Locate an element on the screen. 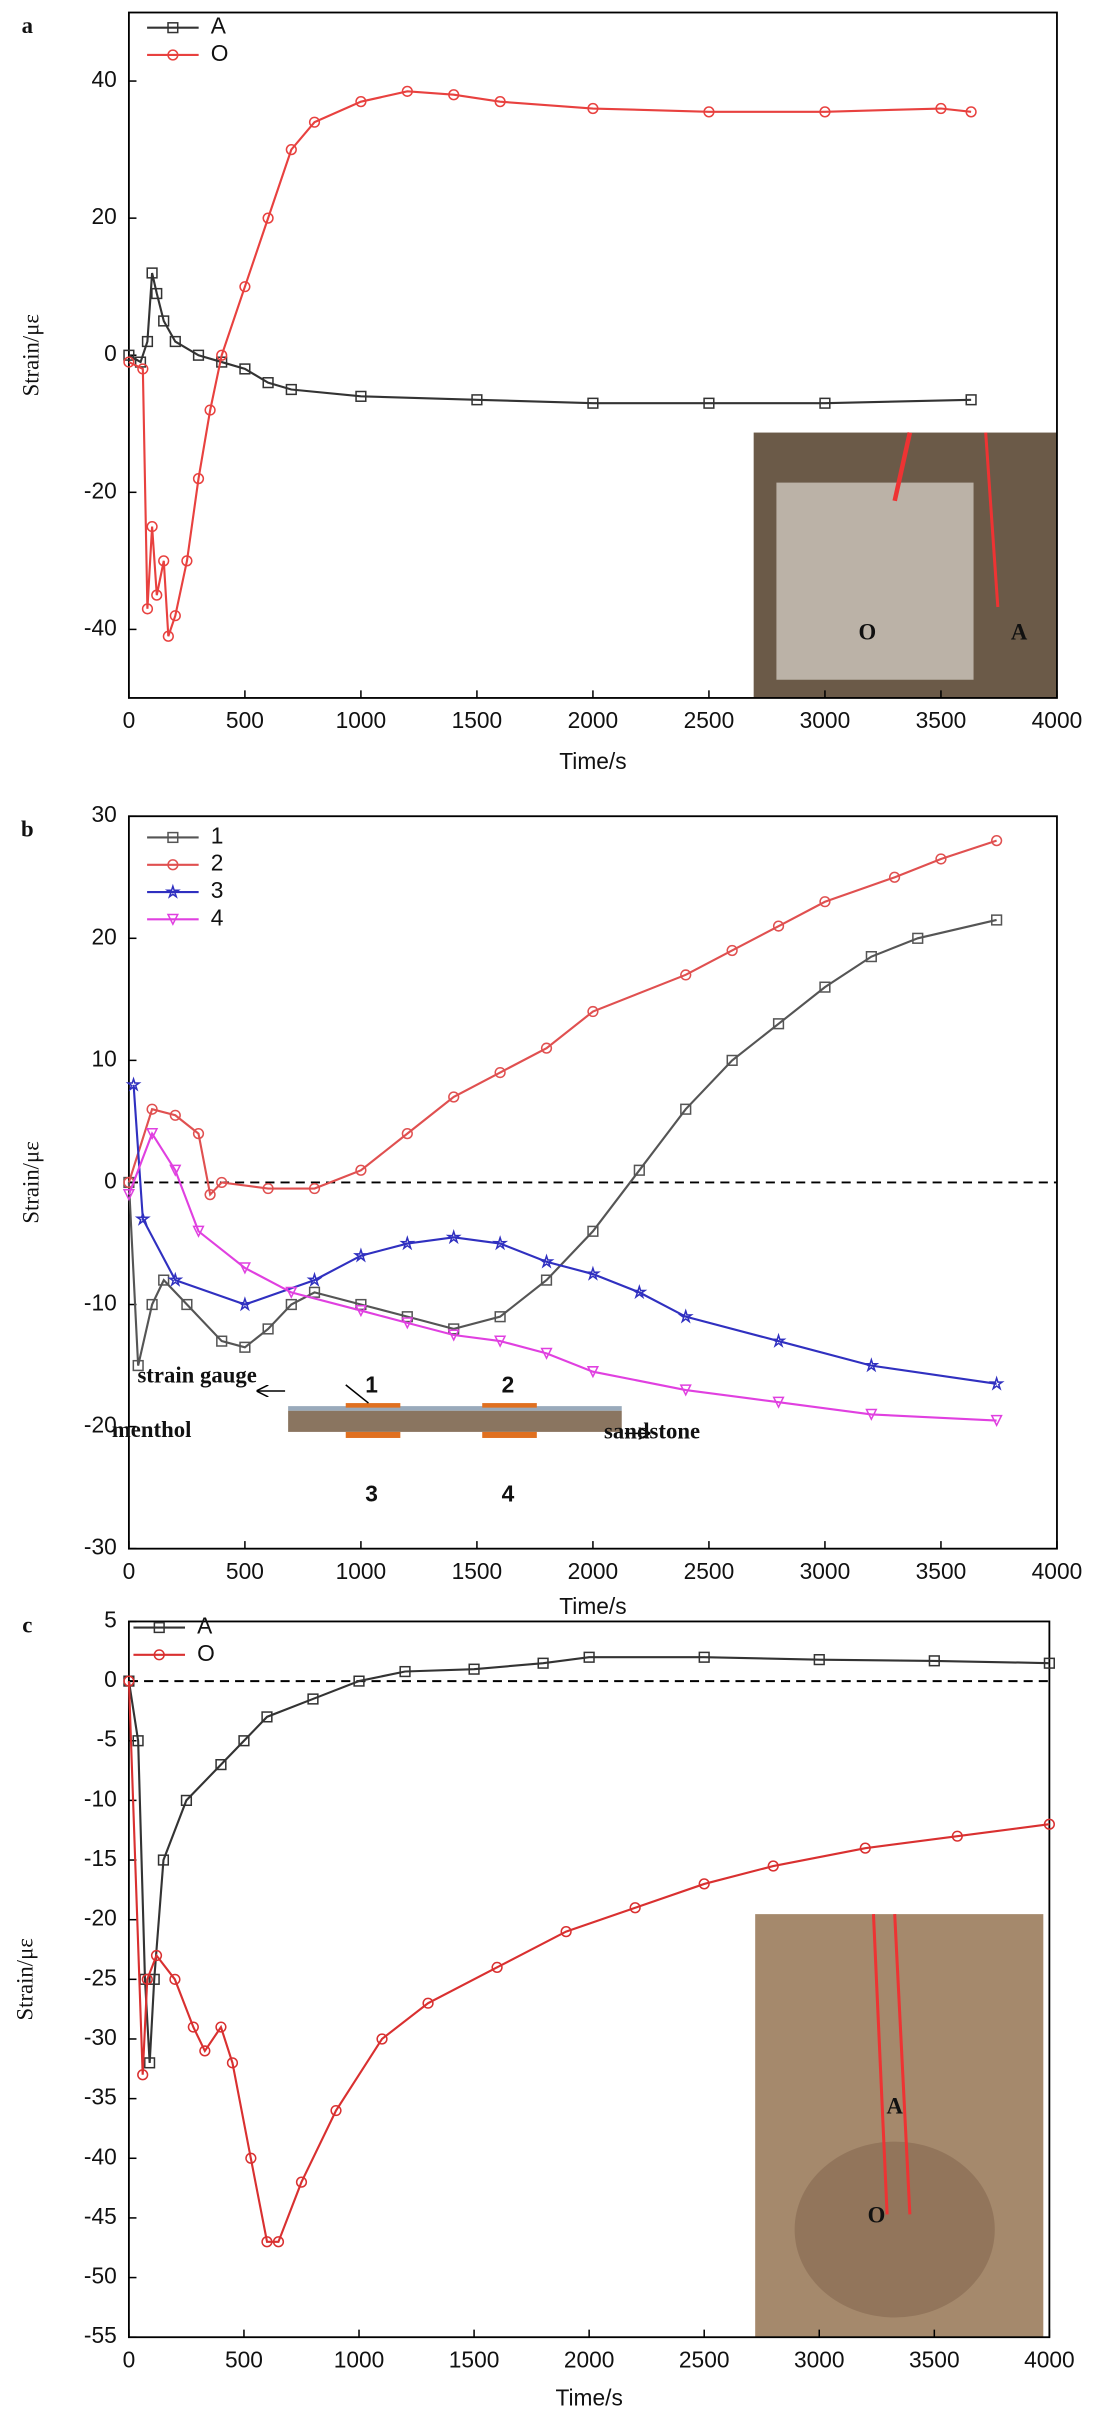 The width and height of the screenshot is (1107, 2421). y-tick-label: -5 is located at coordinates (107, 1739).